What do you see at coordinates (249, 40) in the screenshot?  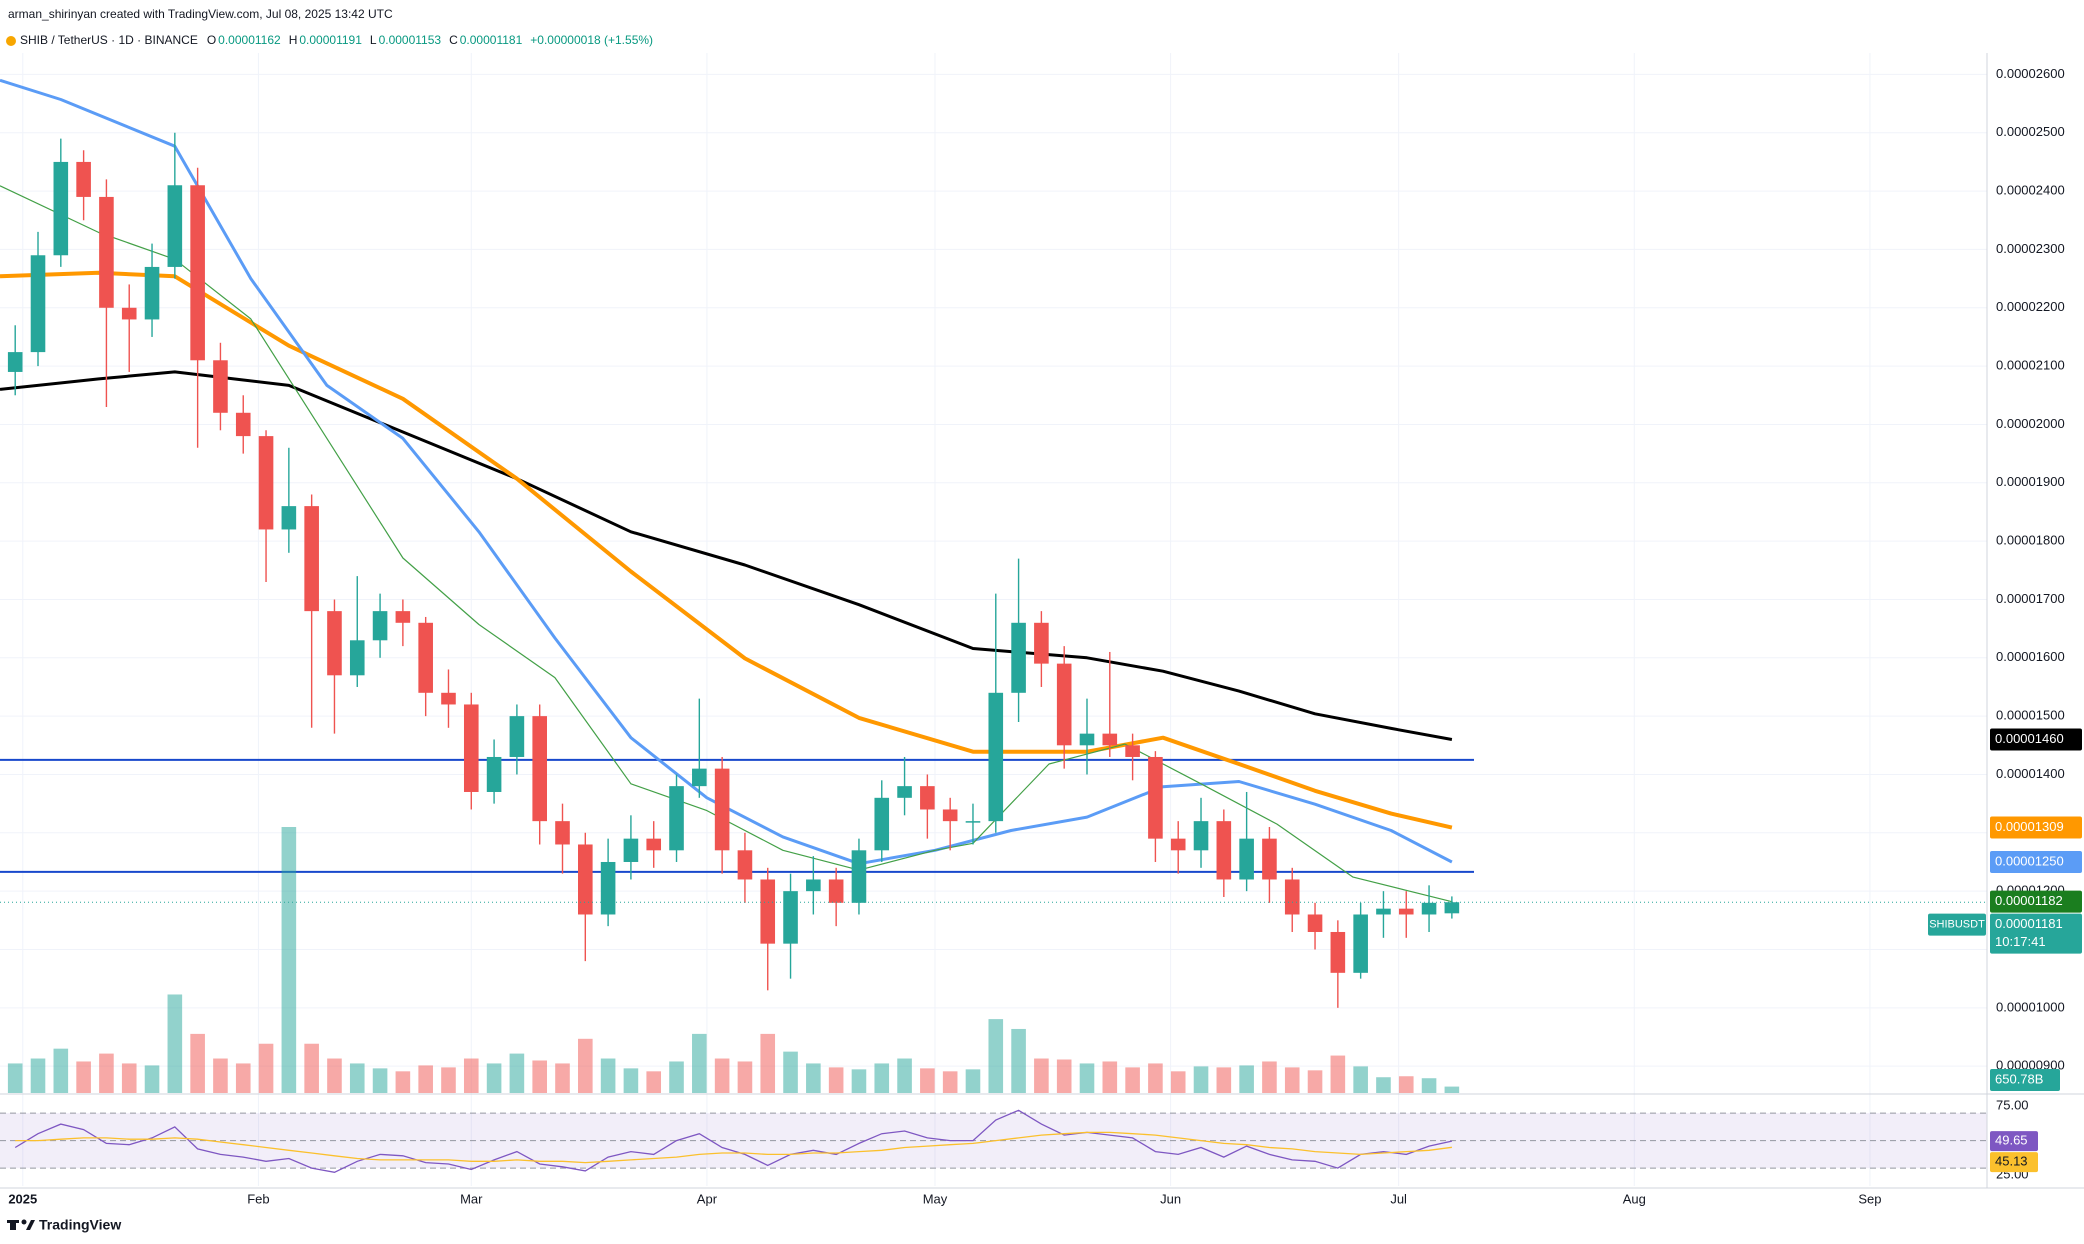 I see `ohlc-value: 0.00001162` at bounding box center [249, 40].